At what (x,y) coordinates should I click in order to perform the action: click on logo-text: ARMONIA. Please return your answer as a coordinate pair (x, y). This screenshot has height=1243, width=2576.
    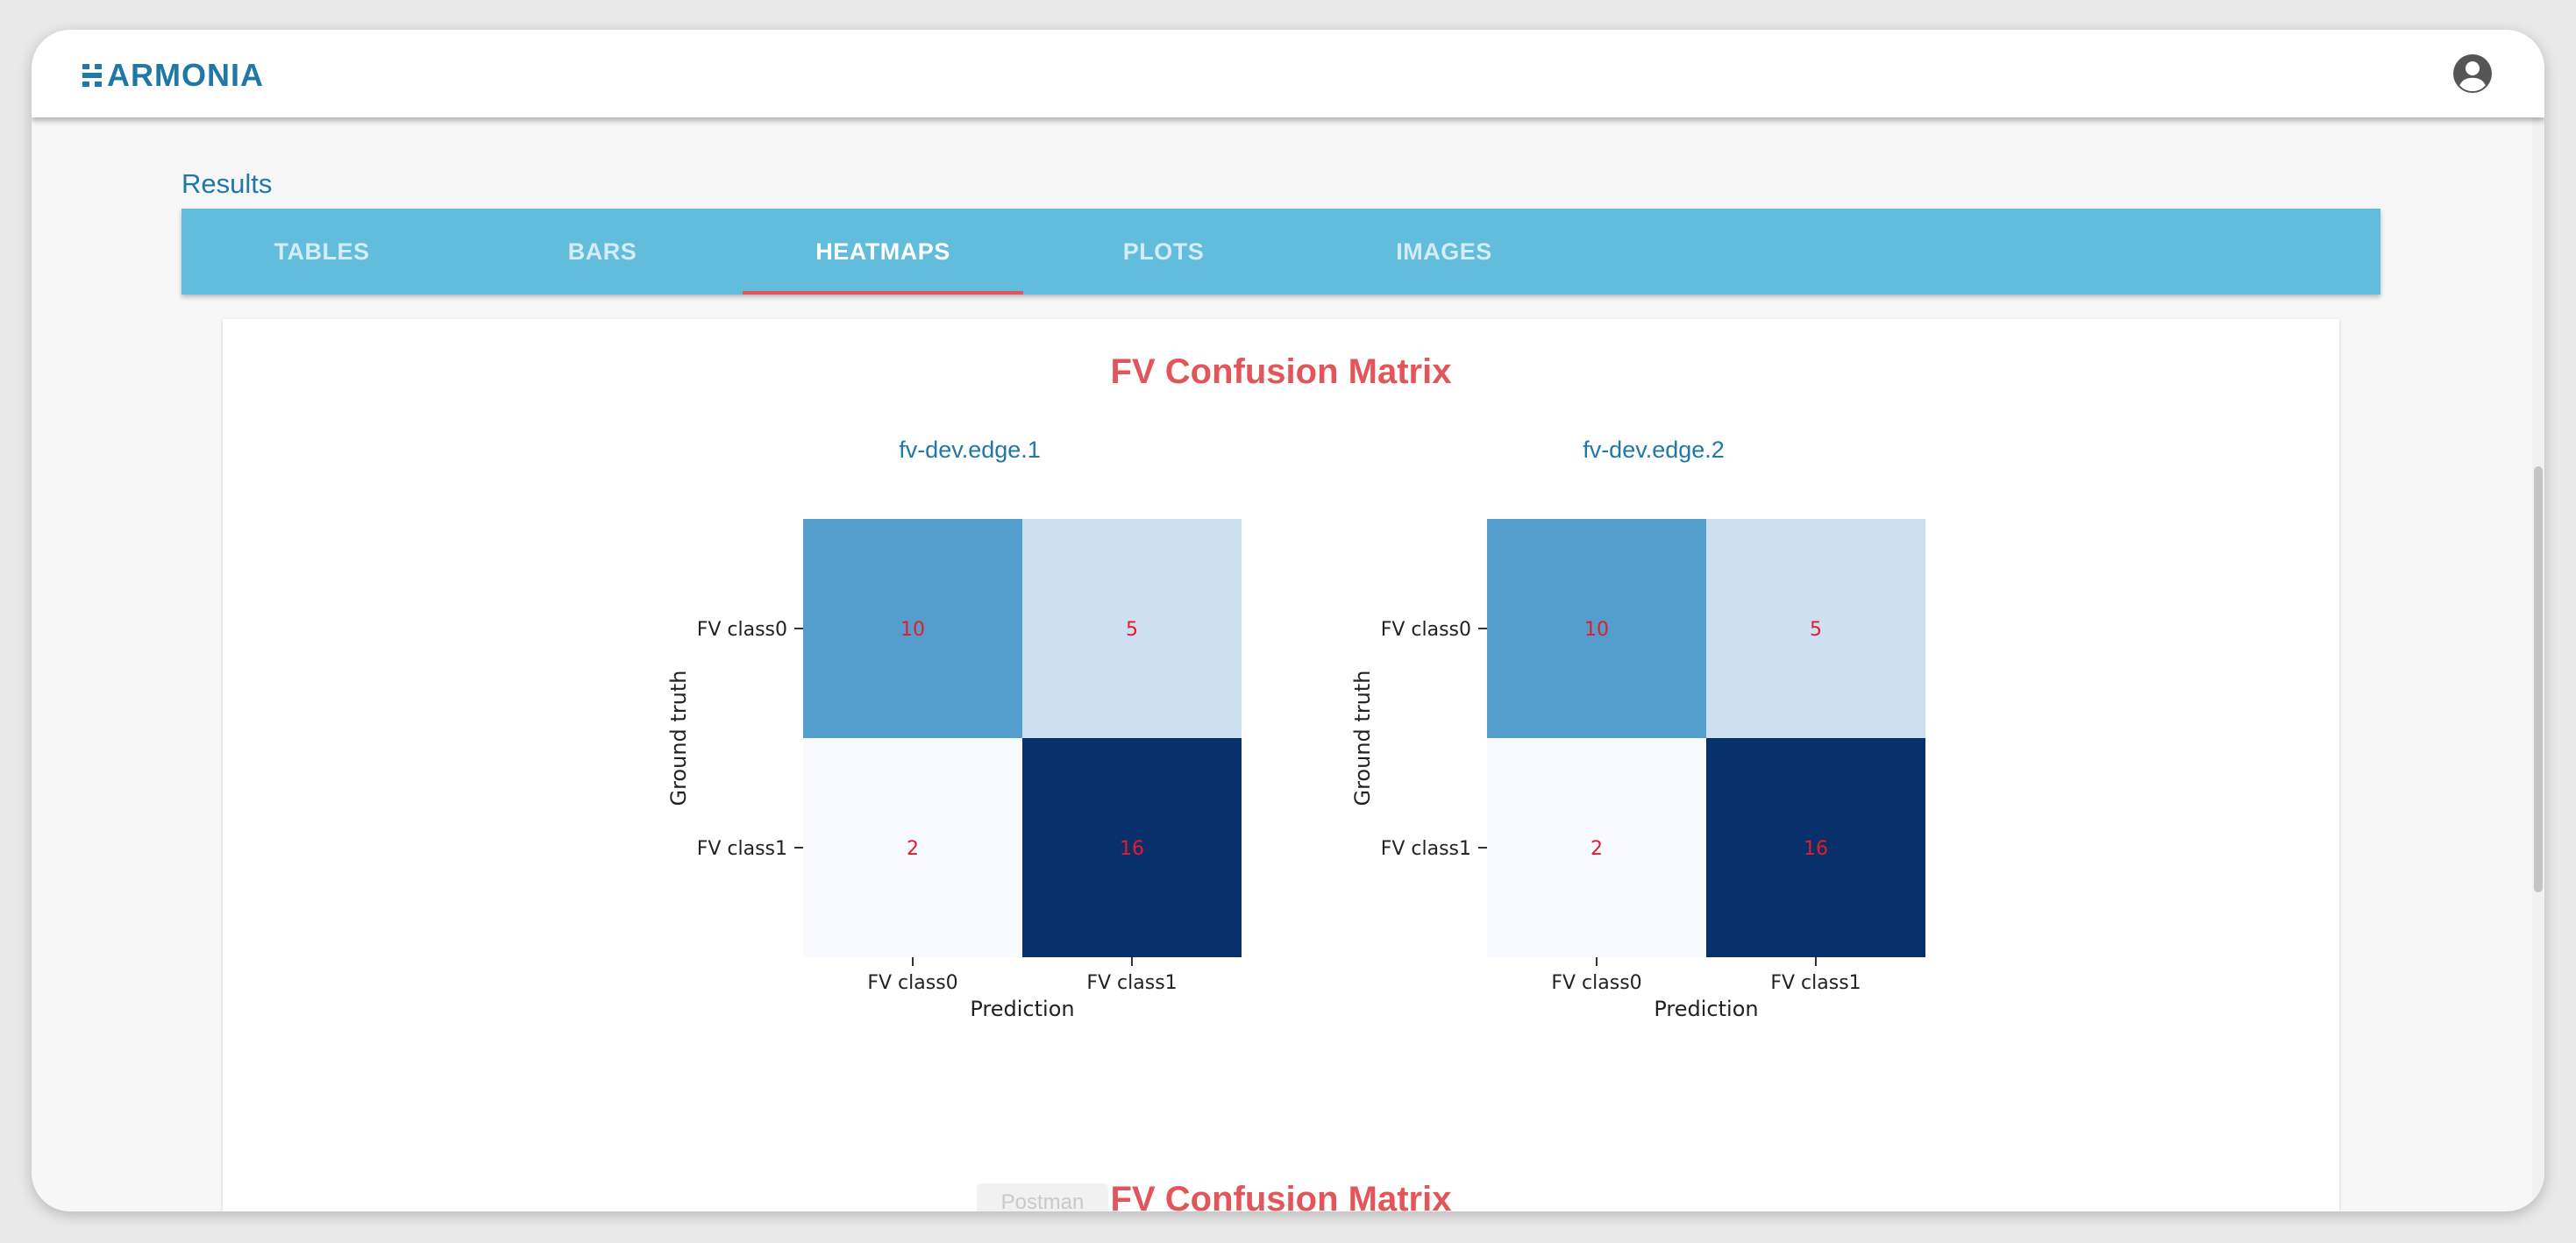
    Looking at the image, I should click on (185, 75).